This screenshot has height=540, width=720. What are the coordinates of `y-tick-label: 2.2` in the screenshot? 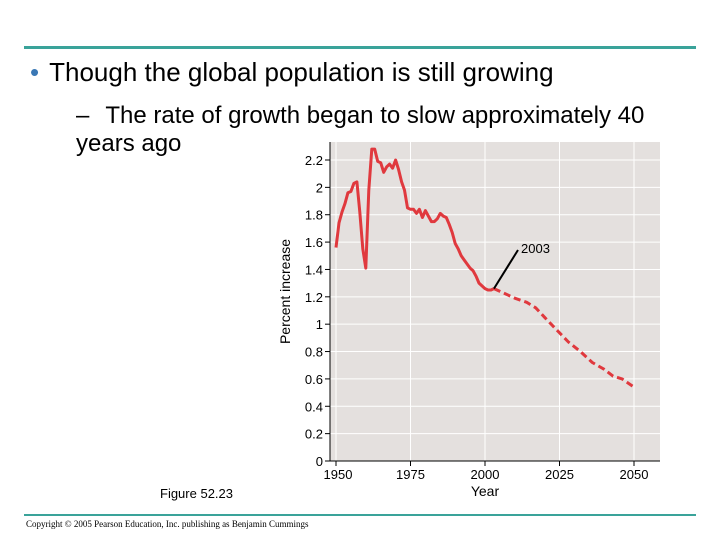 It's located at (314, 160).